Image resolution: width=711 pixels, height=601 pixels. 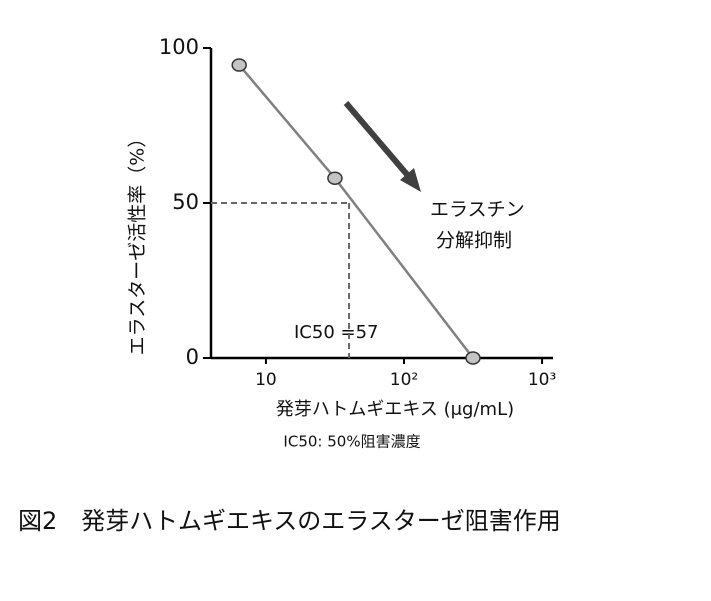 What do you see at coordinates (378, 140) in the screenshot?
I see `arrow-shaft` at bounding box center [378, 140].